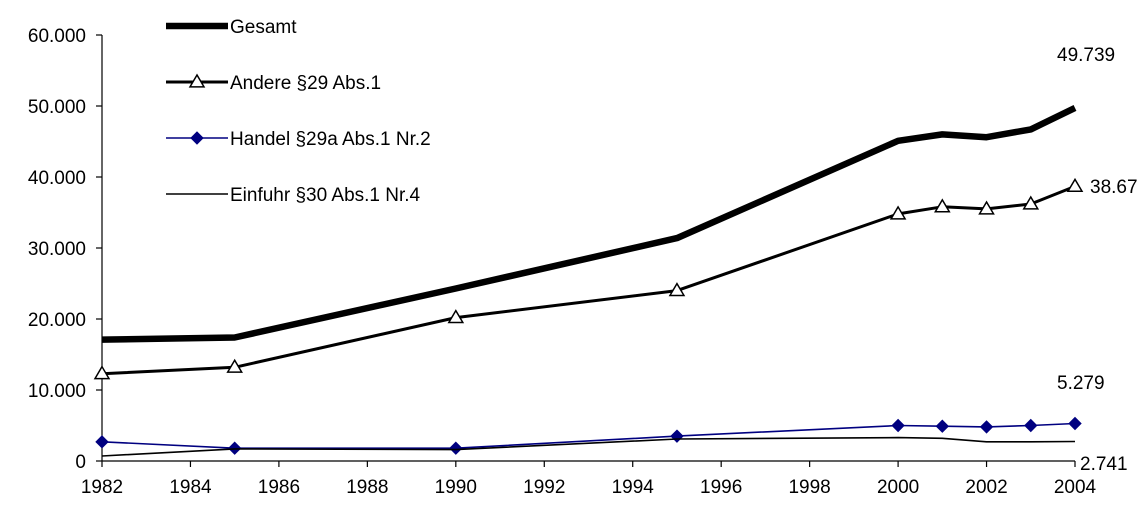  Describe the element at coordinates (80, 462) in the screenshot. I see `y-tick-label: 0` at that location.